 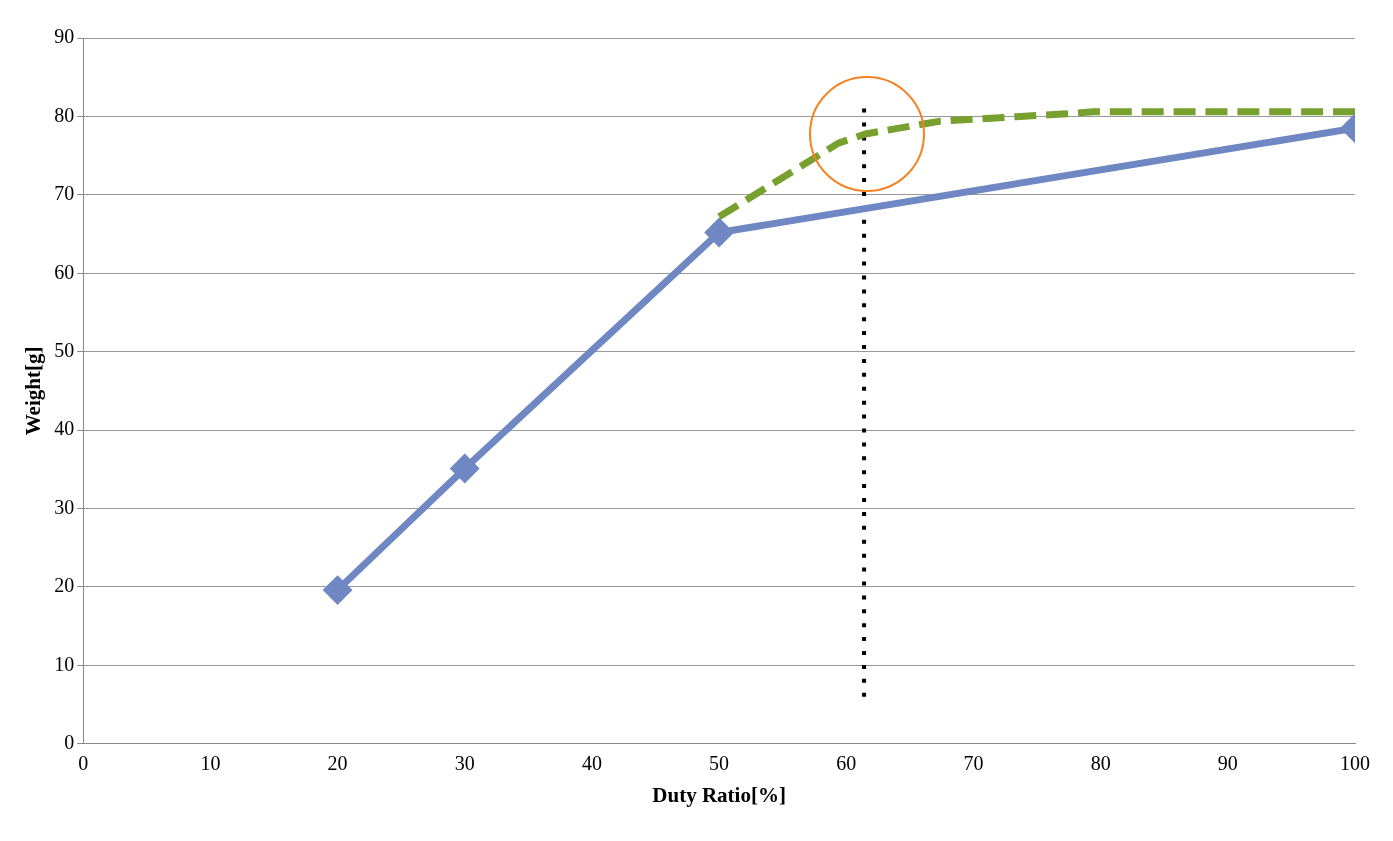 I want to click on y-tick-label: 40, so click(x=64, y=428).